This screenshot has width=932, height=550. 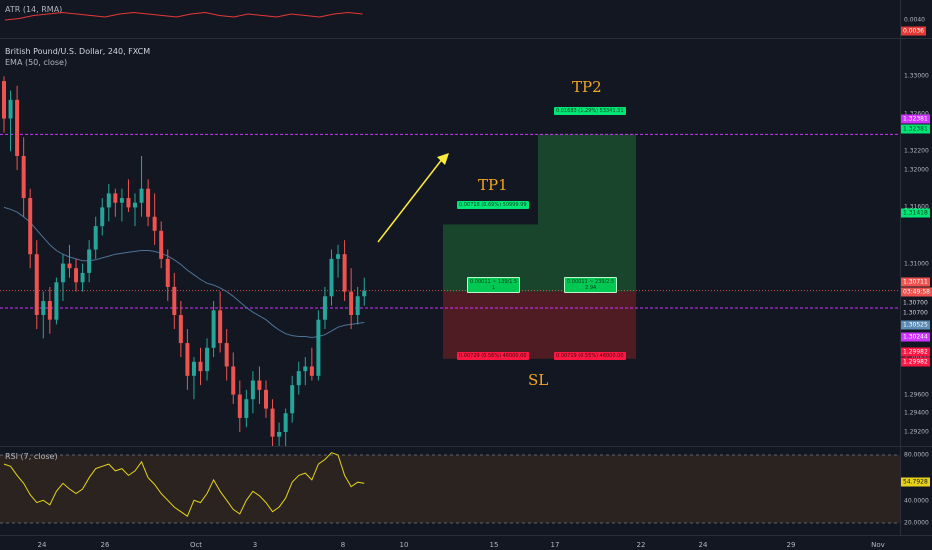 What do you see at coordinates (916, 491) in the screenshot?
I see `rsi-scale` at bounding box center [916, 491].